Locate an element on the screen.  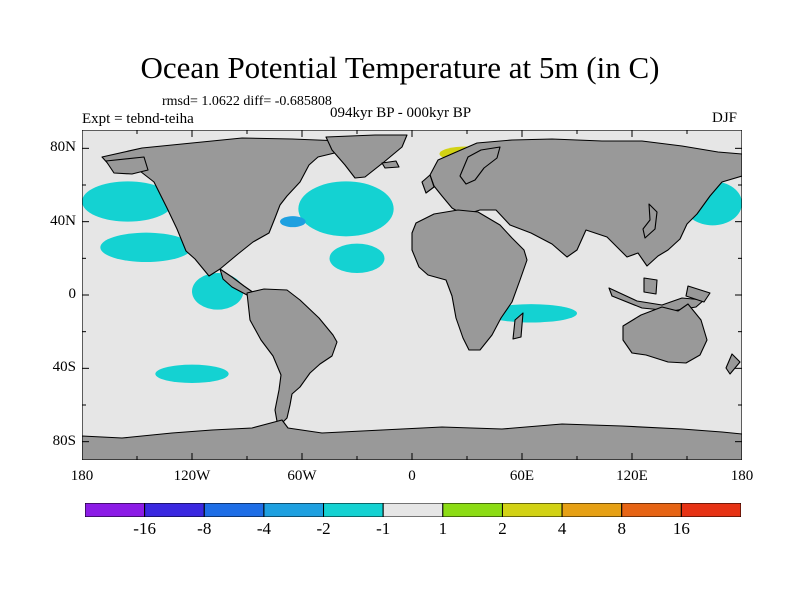
colorbar-label: 16 is located at coordinates (681, 528).